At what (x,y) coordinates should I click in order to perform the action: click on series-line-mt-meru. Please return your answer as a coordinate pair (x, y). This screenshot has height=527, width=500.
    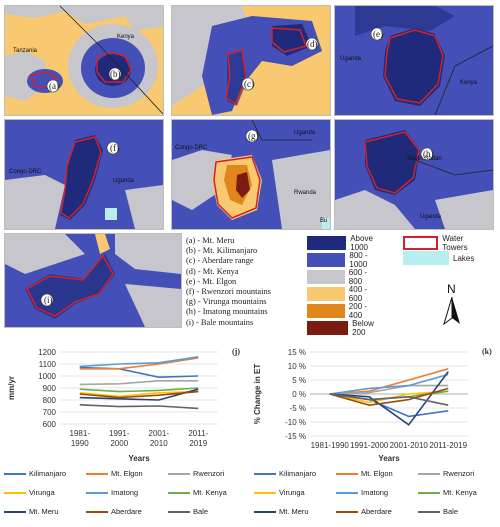
    Looking at the image, I should click on (389, 398).